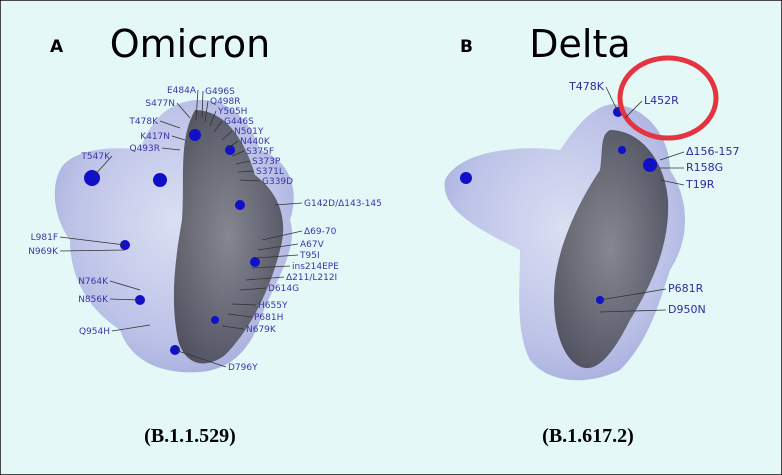  Describe the element at coordinates (588, 436) in the screenshot. I see `panel-caption: (B.1.617.2)` at that location.